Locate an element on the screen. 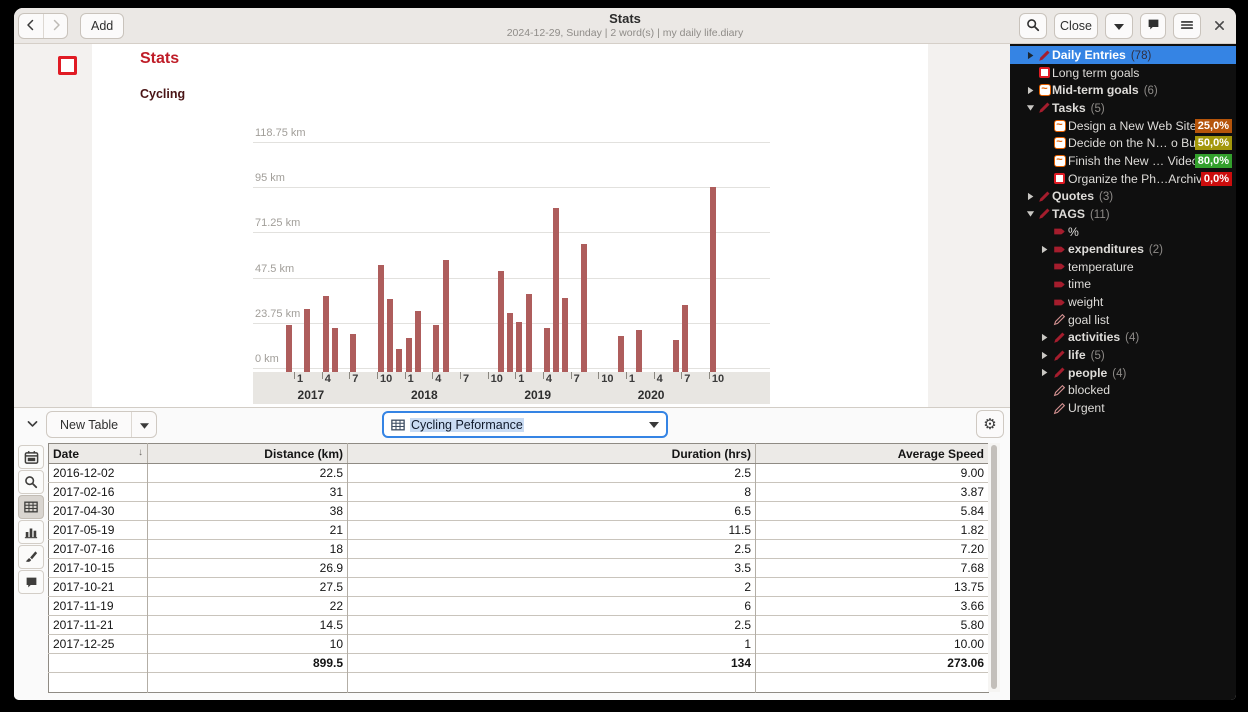 The width and height of the screenshot is (1248, 712). view-calendar-button is located at coordinates (31, 457).